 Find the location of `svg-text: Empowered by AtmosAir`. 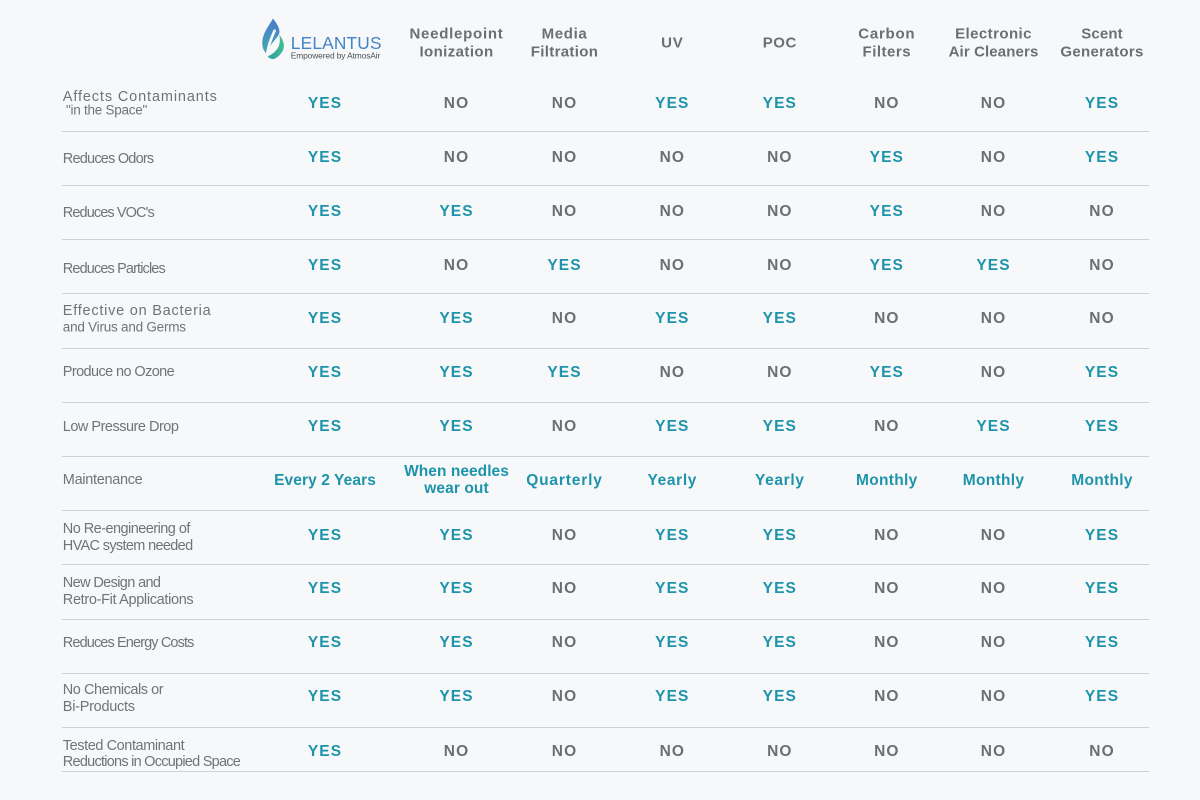

svg-text: Empowered by AtmosAir is located at coordinates (336, 55).